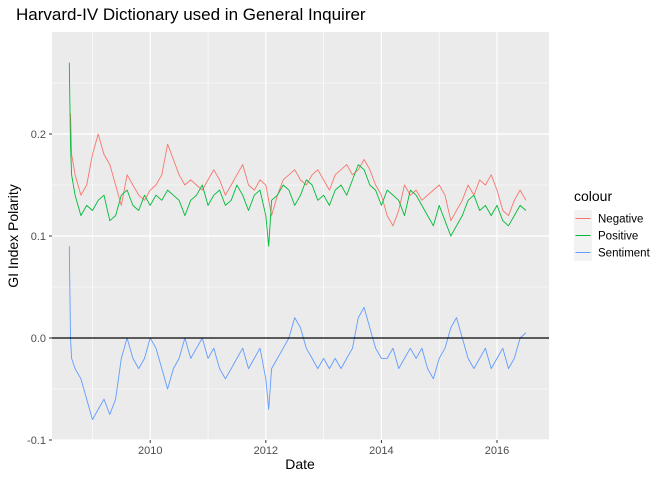 This screenshot has width=672, height=480. I want to click on legend-label: Sentiment, so click(624, 254).